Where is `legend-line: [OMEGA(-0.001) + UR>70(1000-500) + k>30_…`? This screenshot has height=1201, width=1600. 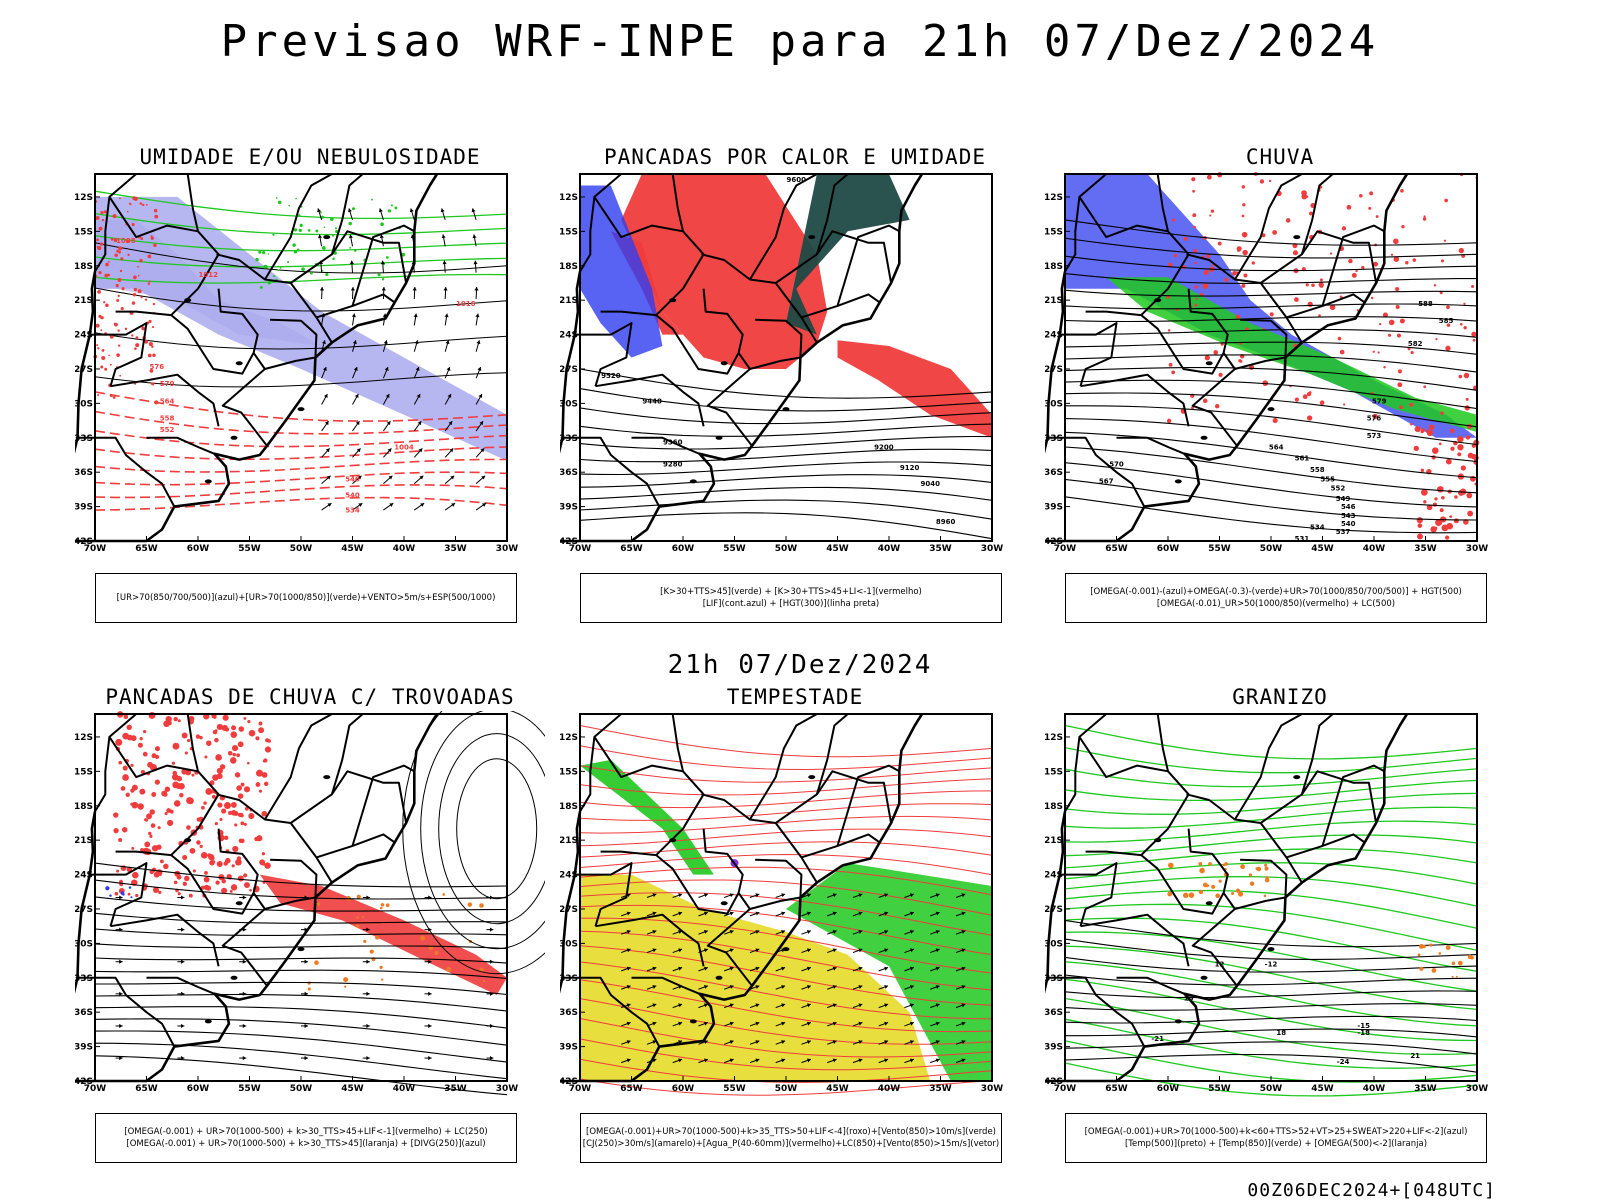
legend-line: [OMEGA(-0.001) + UR>70(1000-500) + k>30_… is located at coordinates (306, 1144).